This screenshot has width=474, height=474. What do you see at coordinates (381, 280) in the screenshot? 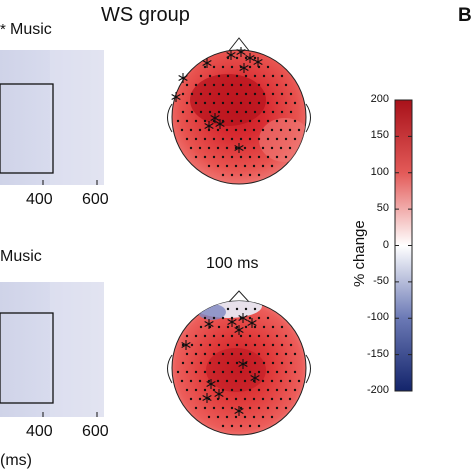
I see `colorbar-tick-label: -50` at bounding box center [381, 280].